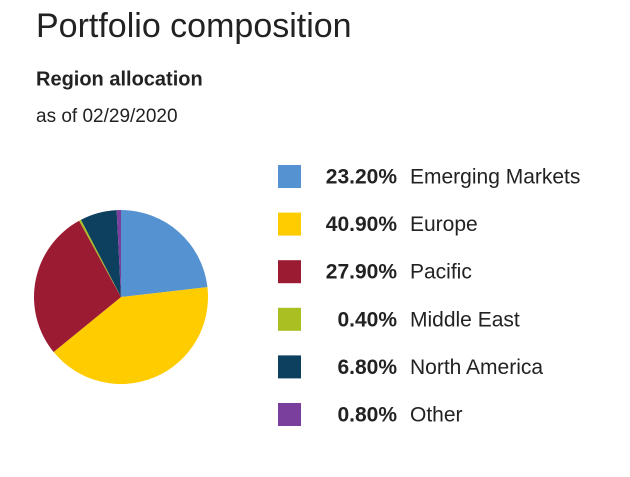 The width and height of the screenshot is (630, 477). What do you see at coordinates (444, 224) in the screenshot?
I see `legend-label: Europe` at bounding box center [444, 224].